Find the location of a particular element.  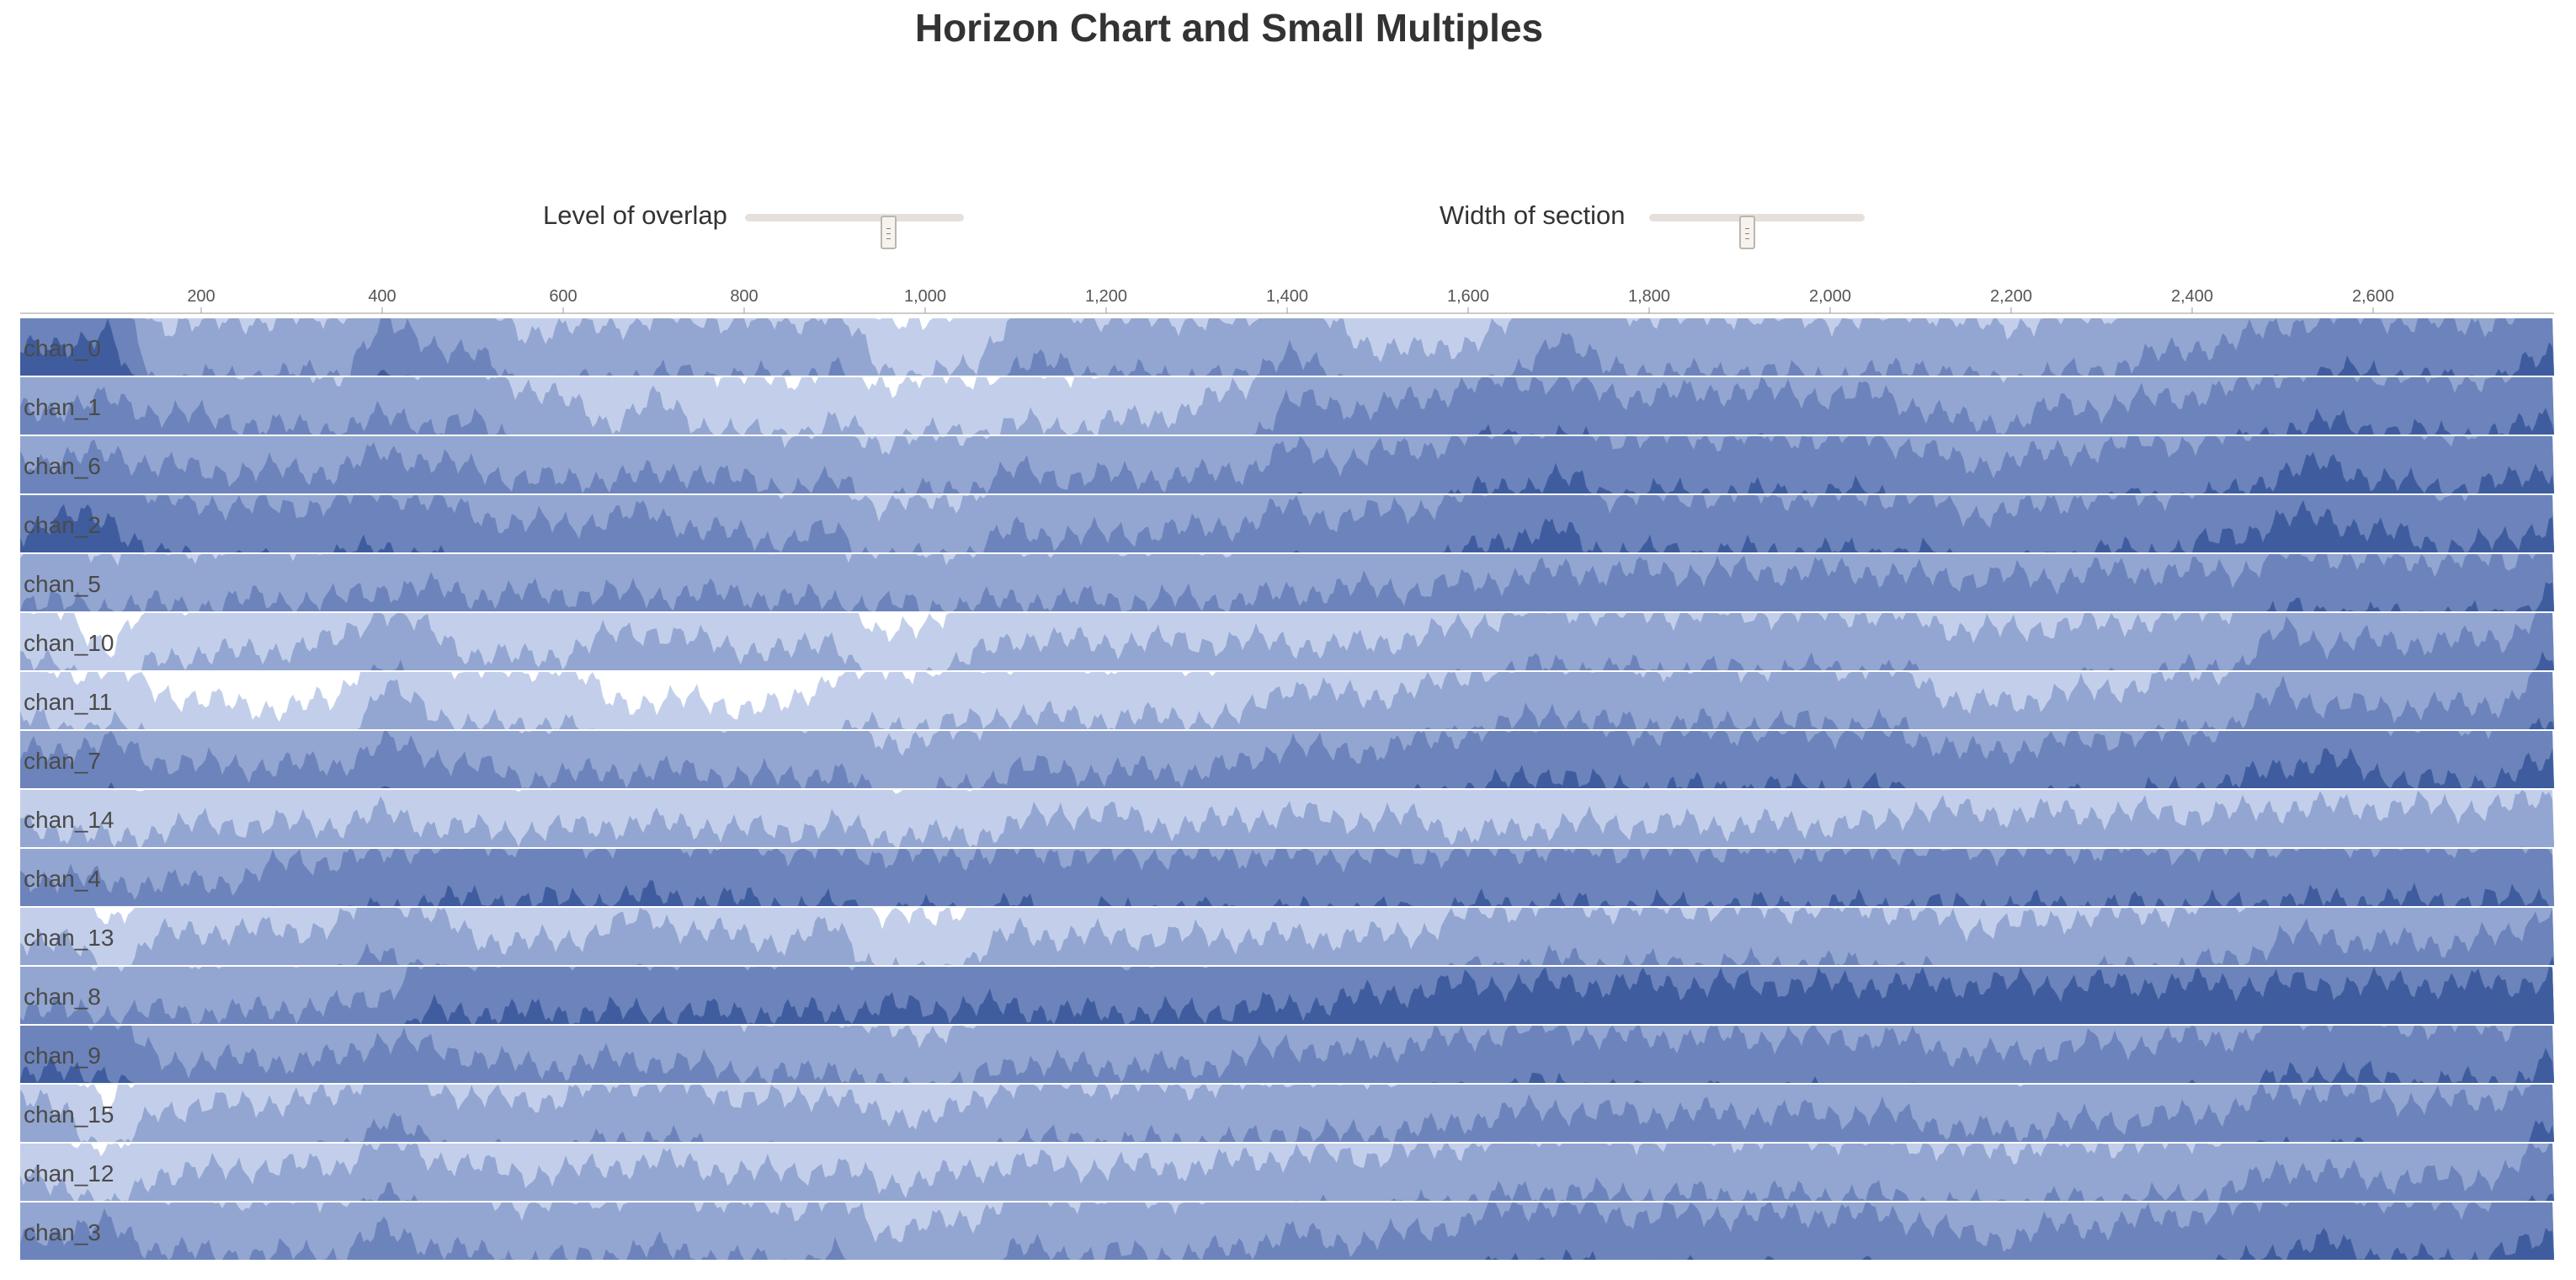

x-tick-label: 1,000 is located at coordinates (925, 296).